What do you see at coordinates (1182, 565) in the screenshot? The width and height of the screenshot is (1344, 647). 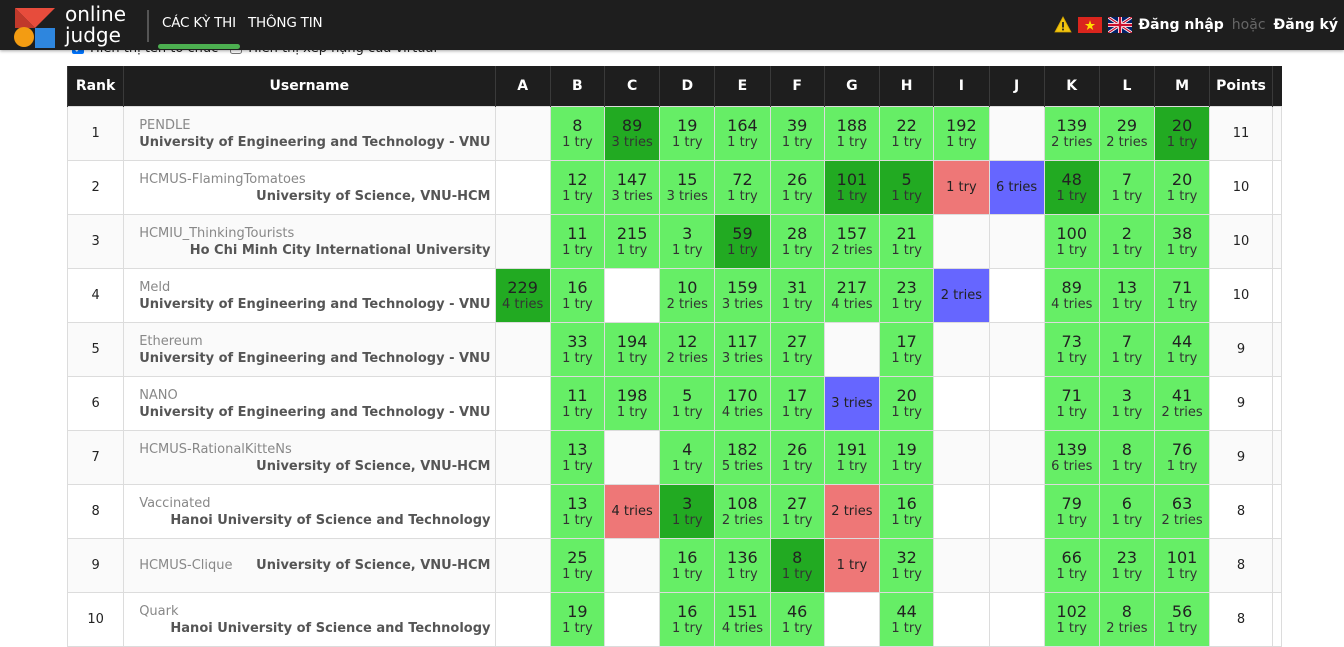 I see `problem-cell-m: 101 1 try` at bounding box center [1182, 565].